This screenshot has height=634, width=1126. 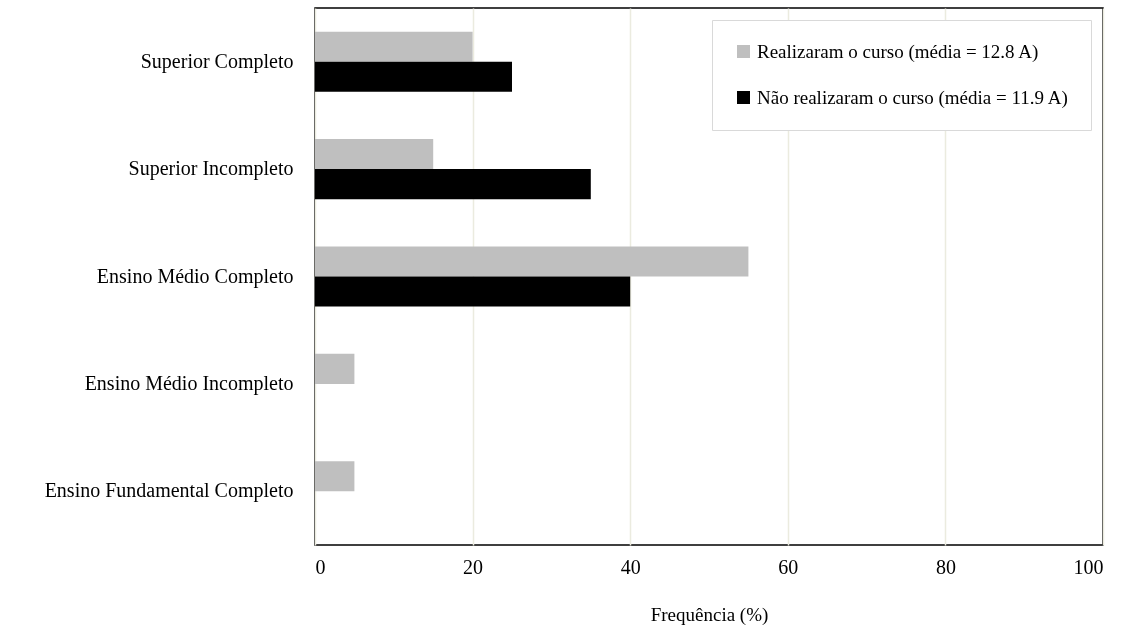 What do you see at coordinates (195, 276) in the screenshot?
I see `y-tick-label: Ensino Médio Completo` at bounding box center [195, 276].